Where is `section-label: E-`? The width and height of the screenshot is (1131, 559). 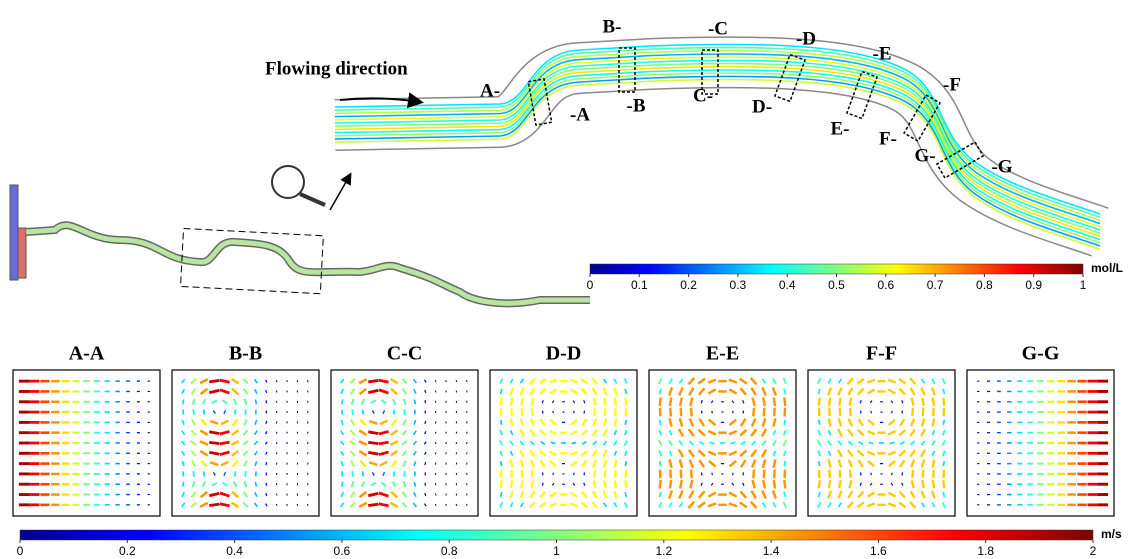 section-label: E- is located at coordinates (840, 128).